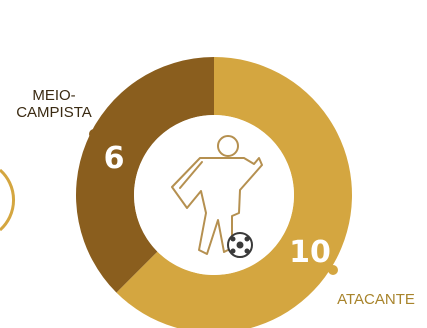 The image size is (427, 328). What do you see at coordinates (54, 104) in the screenshot?
I see `slice-category-label: MEIO-CAMPISTA` at bounding box center [54, 104].